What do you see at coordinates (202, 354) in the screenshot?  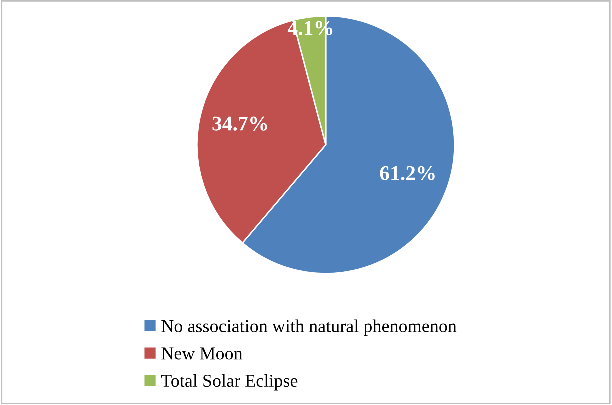 I see `legend-label: New Moon` at bounding box center [202, 354].